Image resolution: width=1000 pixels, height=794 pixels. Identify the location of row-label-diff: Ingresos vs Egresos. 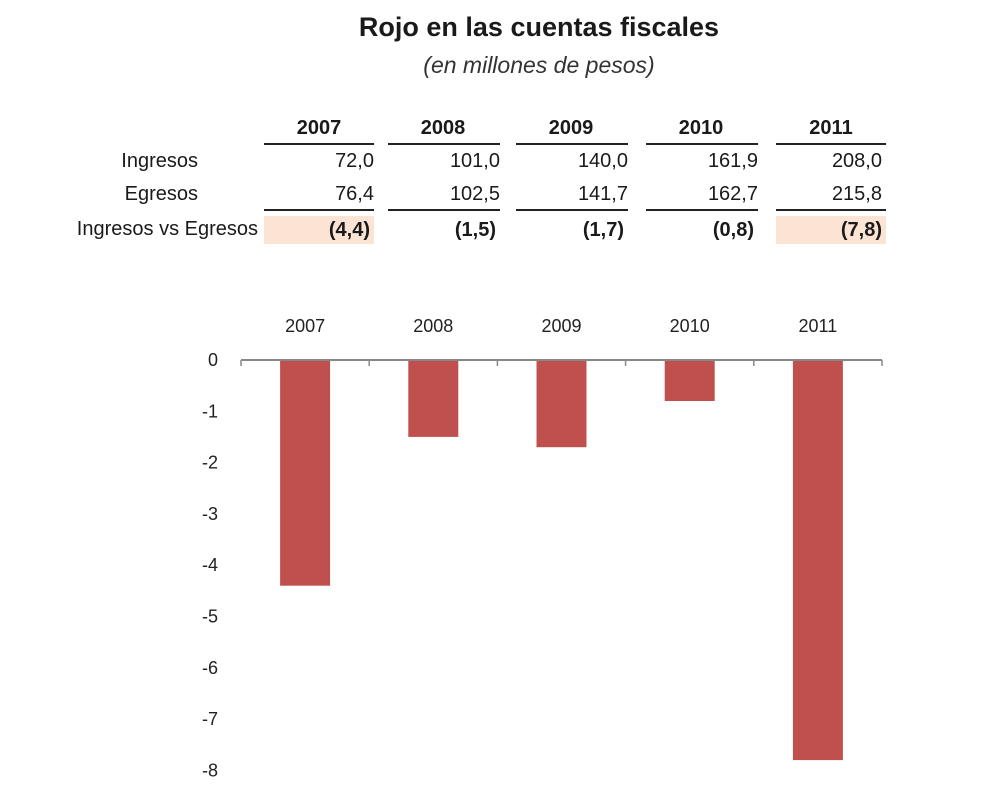
(167, 229).